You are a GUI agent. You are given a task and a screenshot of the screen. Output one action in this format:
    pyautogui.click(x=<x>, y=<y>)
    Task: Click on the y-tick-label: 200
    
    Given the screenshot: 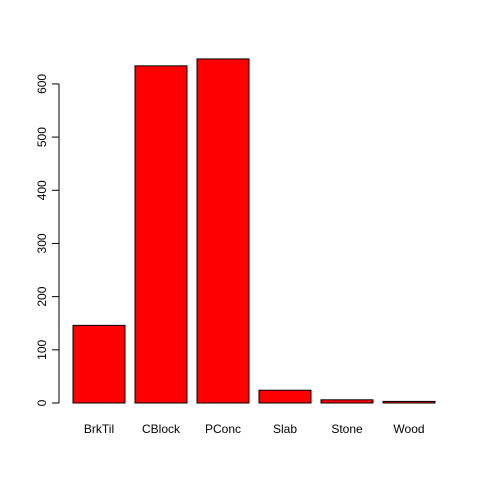 What is the action you would take?
    pyautogui.click(x=42, y=296)
    